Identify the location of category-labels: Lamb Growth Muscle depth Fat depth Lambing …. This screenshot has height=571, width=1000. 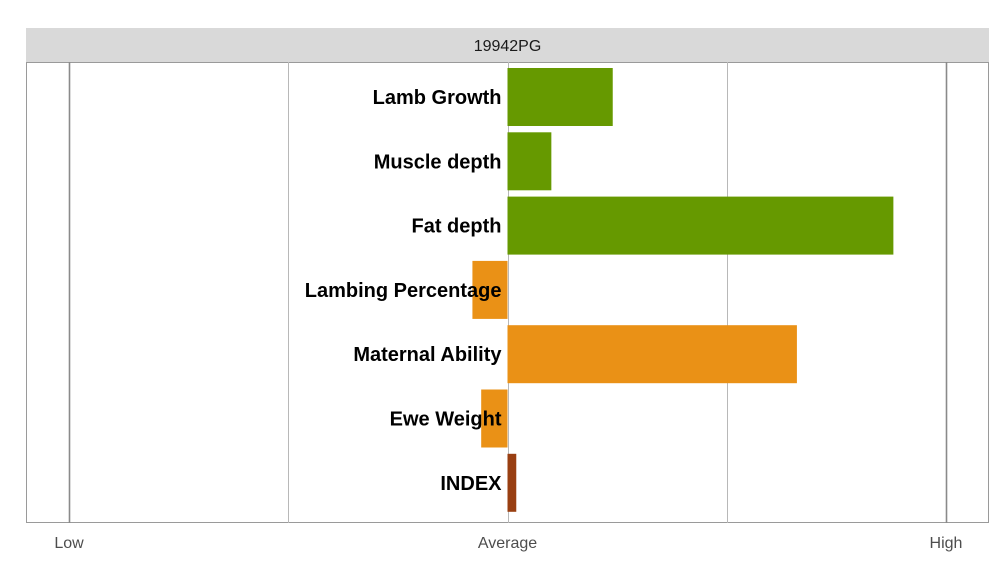
(404, 291).